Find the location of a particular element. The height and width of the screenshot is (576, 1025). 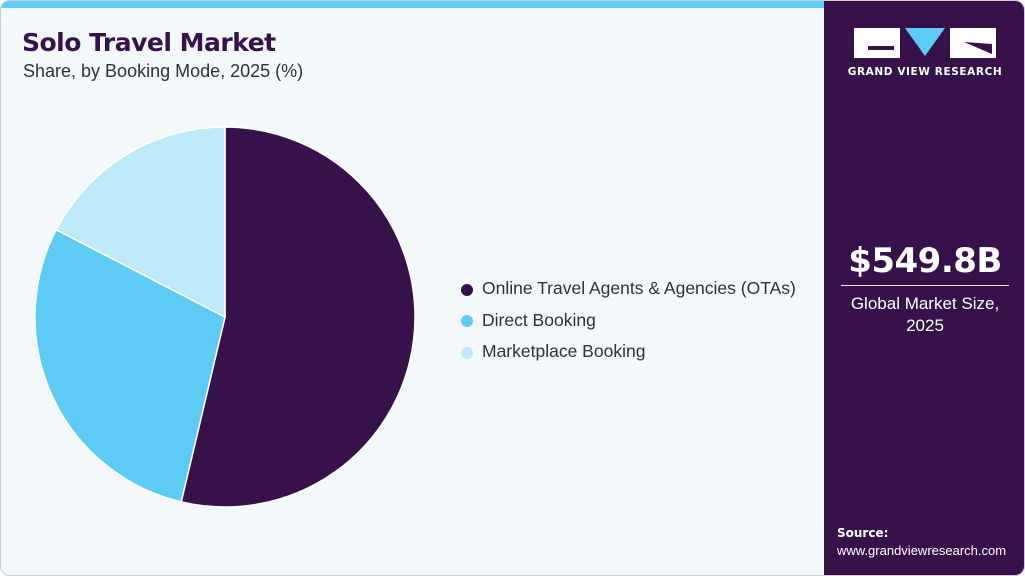

market-size-value: $549.8B is located at coordinates (925, 261).